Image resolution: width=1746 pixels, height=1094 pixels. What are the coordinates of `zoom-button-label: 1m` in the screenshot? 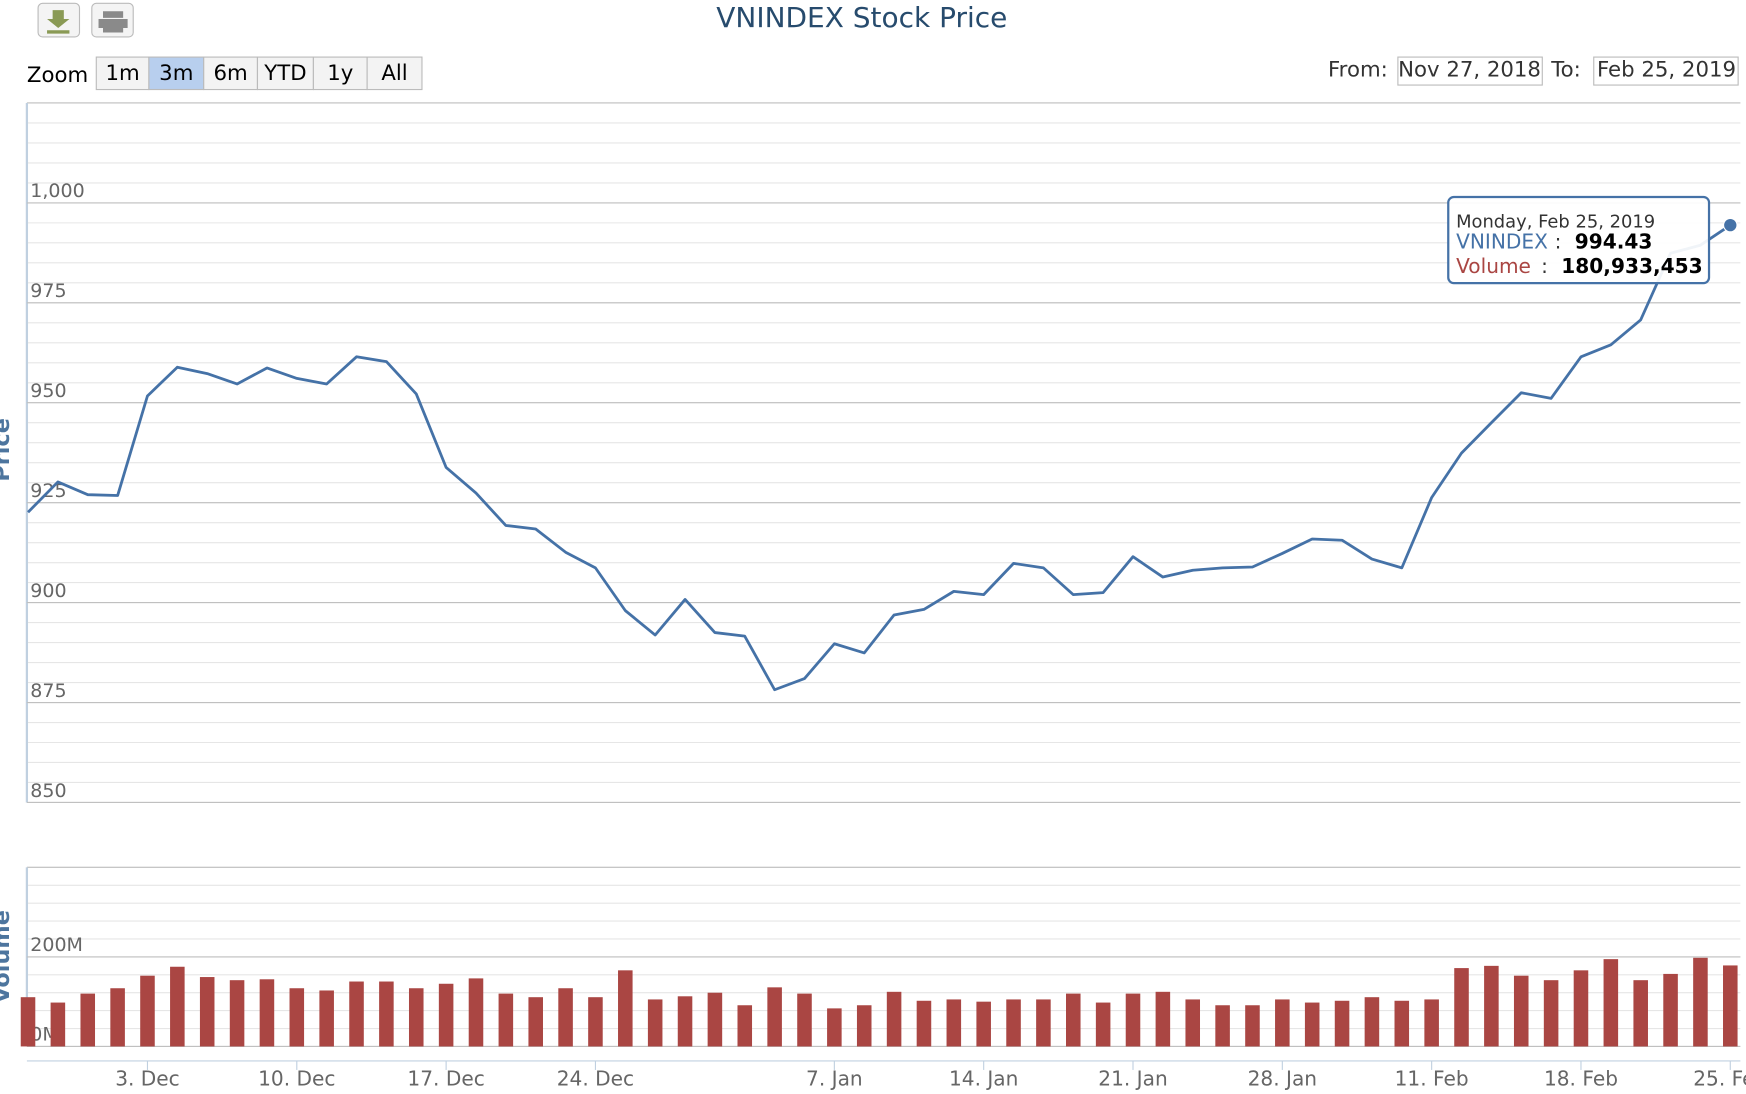 It's located at (122, 73).